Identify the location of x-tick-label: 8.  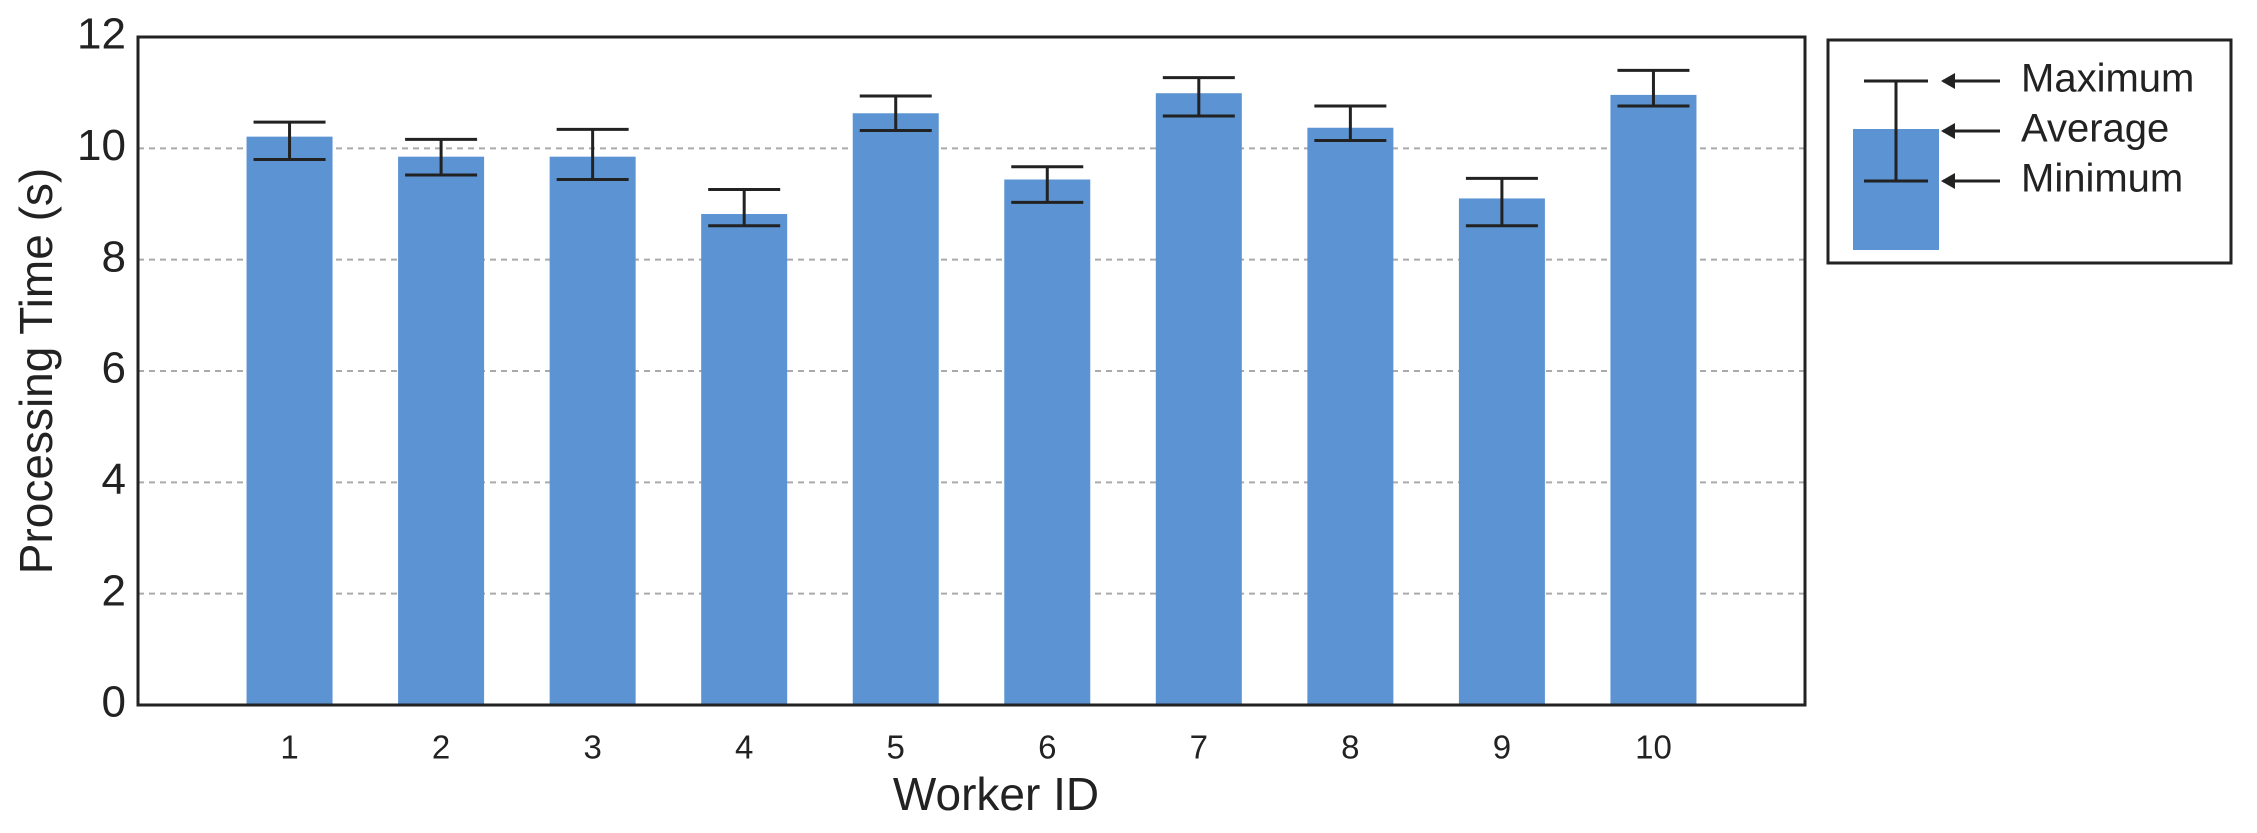
(1350, 747).